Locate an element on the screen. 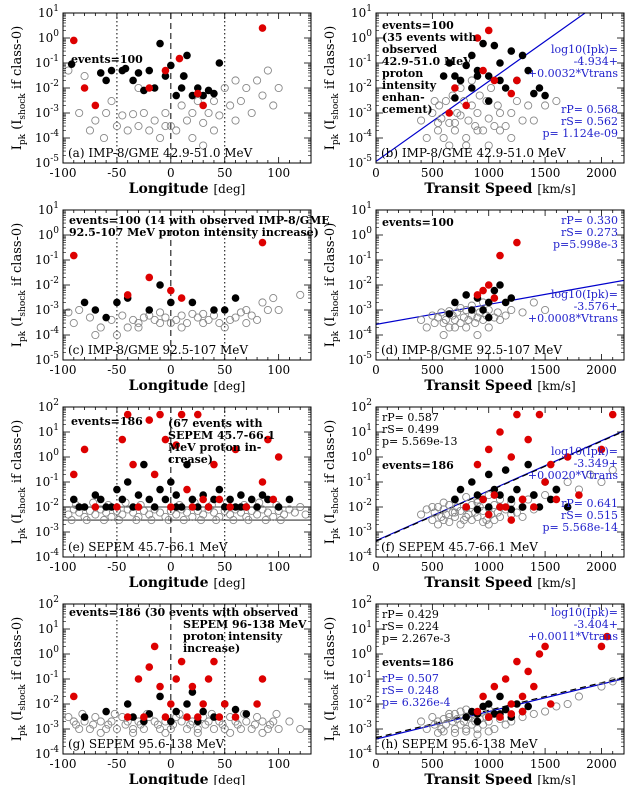 The width and height of the screenshot is (637, 785). x-axis-label-unit: [km/s] is located at coordinates (556, 189).